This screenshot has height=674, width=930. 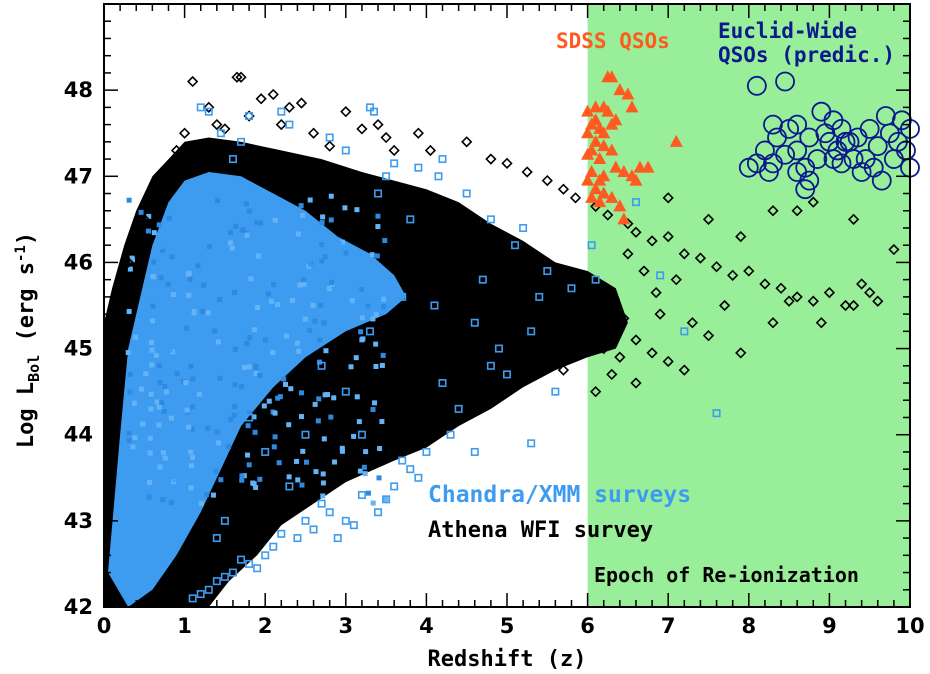 What do you see at coordinates (265, 626) in the screenshot?
I see `x-tick-label: 2` at bounding box center [265, 626].